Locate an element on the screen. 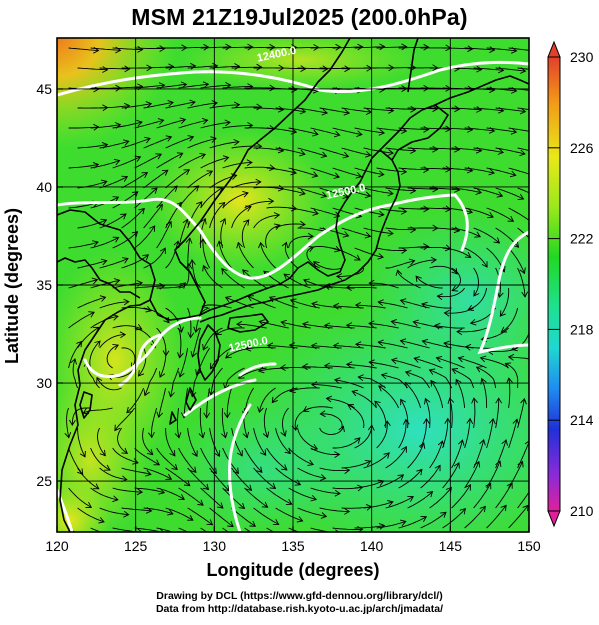 The width and height of the screenshot is (599, 625). plot-title: MSM 21Z19Jul2025 (200.0hPa) is located at coordinates (299, 17).